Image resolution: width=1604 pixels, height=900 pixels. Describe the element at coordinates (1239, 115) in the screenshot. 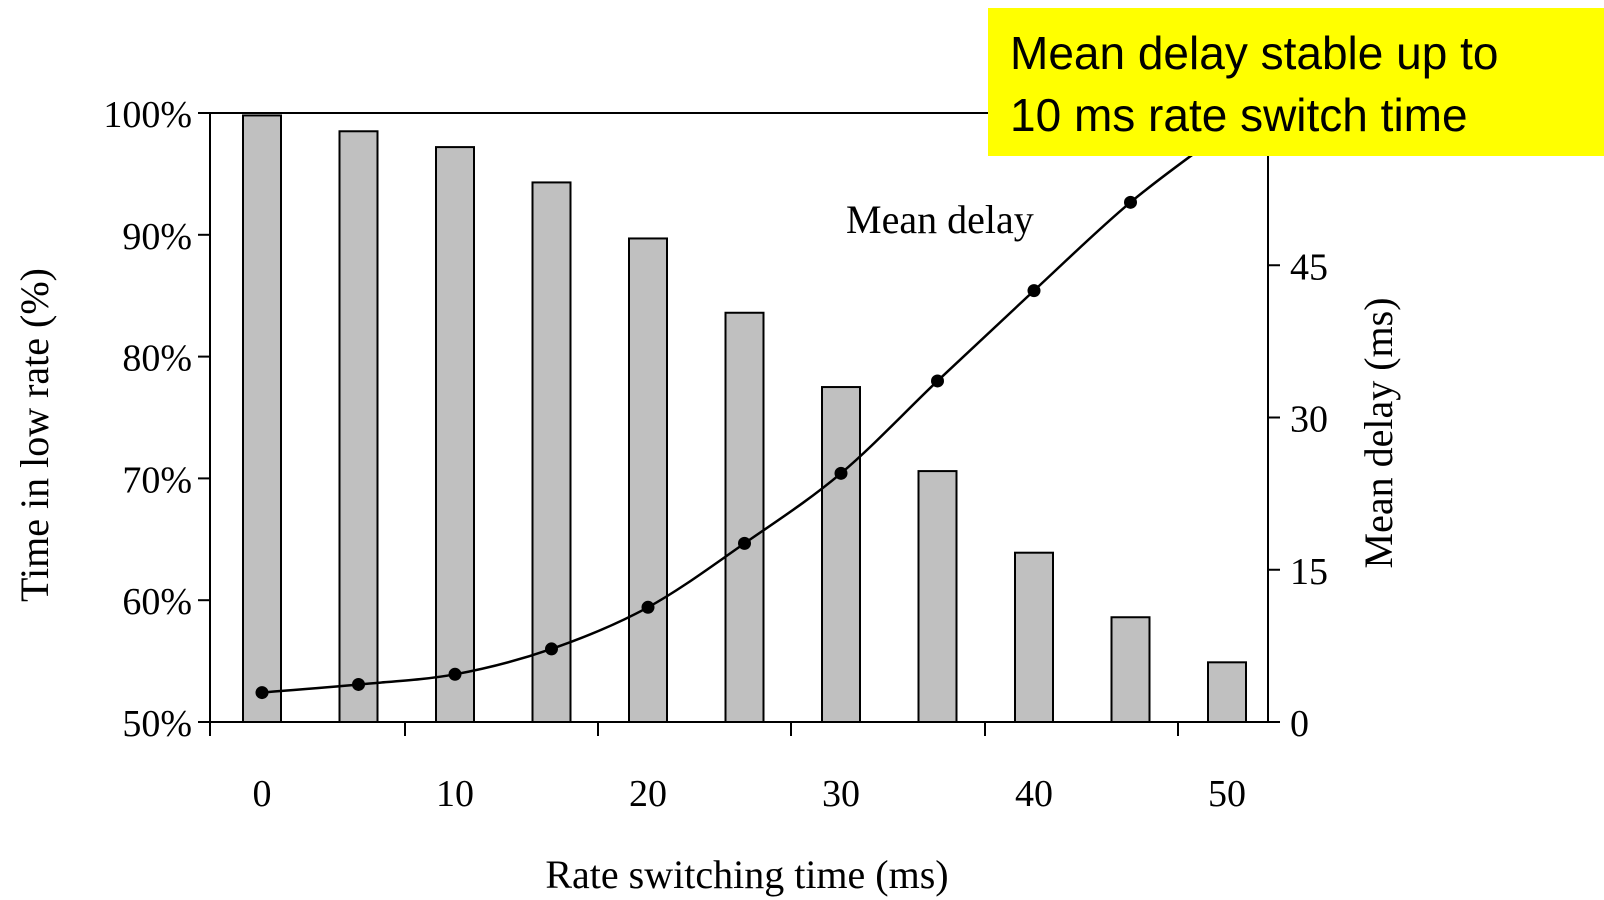

I see `callout-line-2: 10 ms rate switch time` at that location.